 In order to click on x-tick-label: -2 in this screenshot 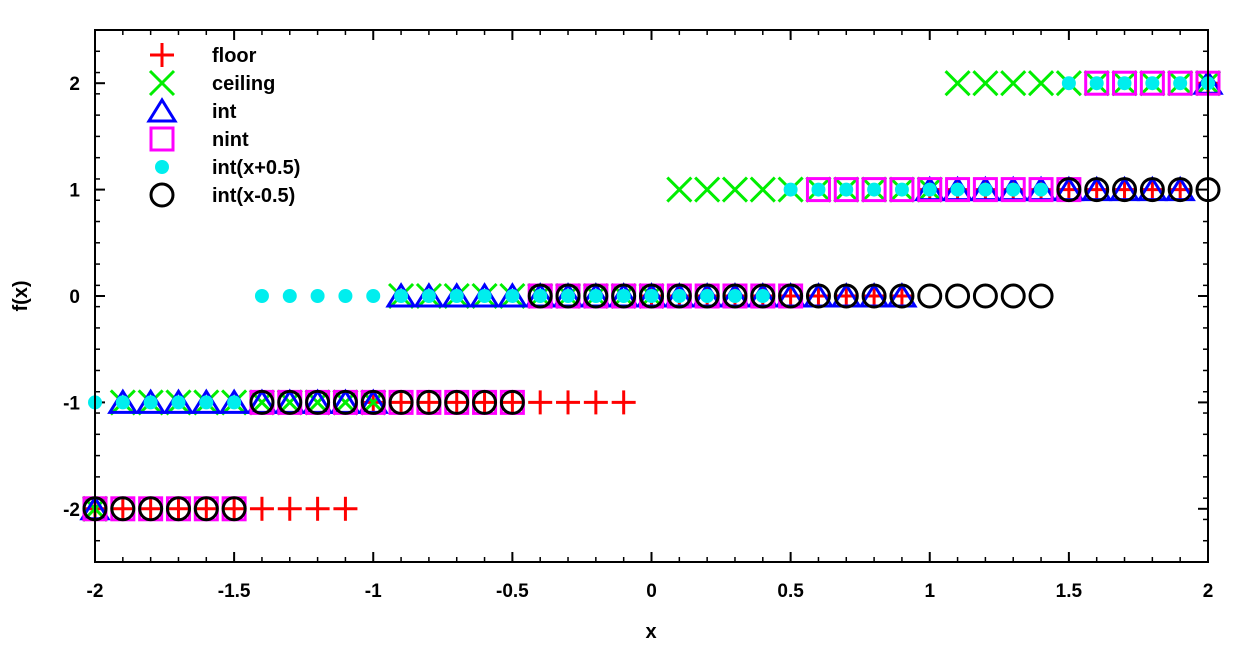, I will do `click(95, 591)`.